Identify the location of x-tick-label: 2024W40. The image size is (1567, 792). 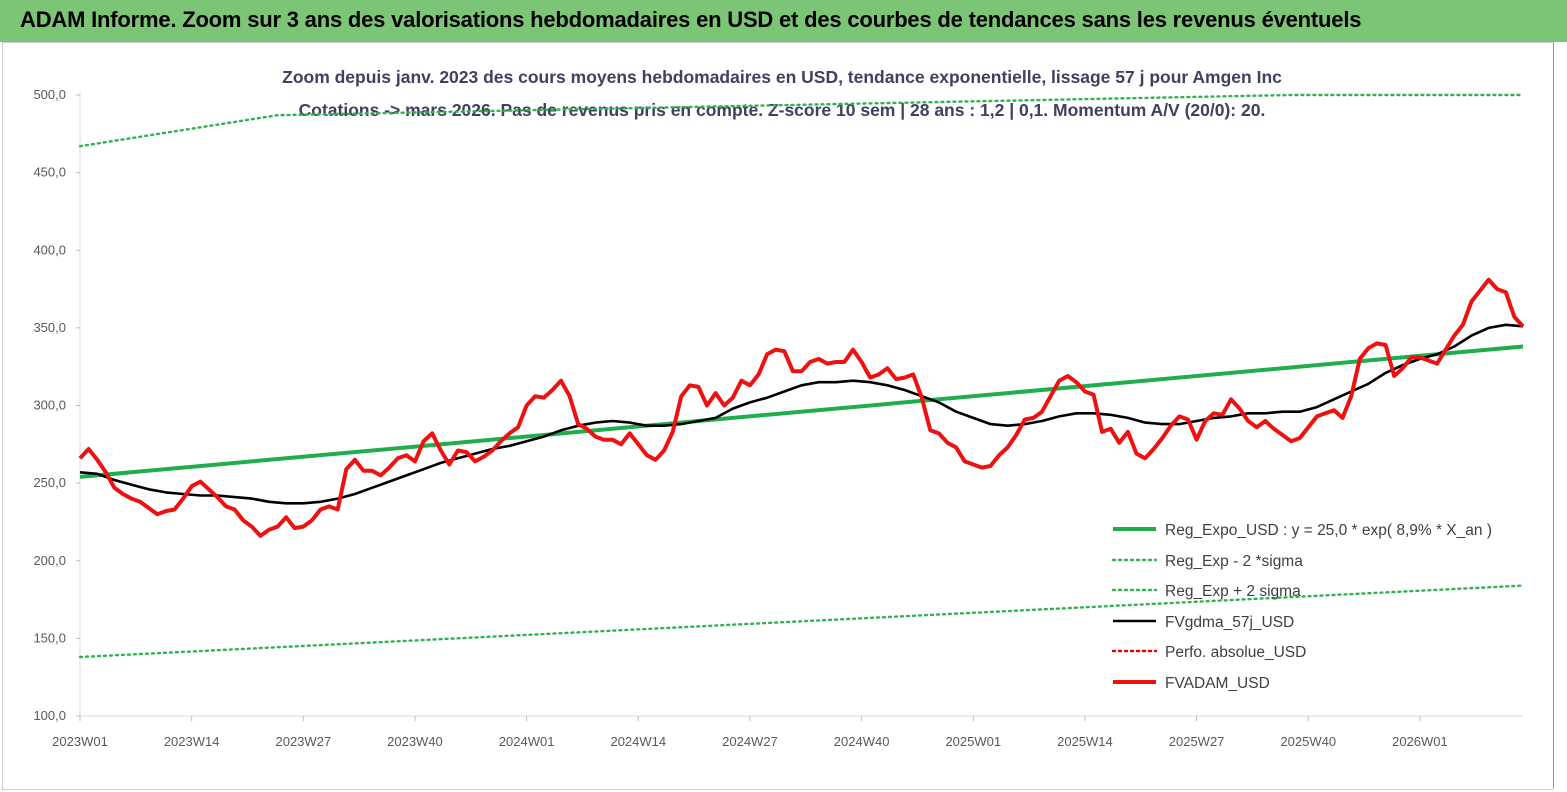
(862, 741).